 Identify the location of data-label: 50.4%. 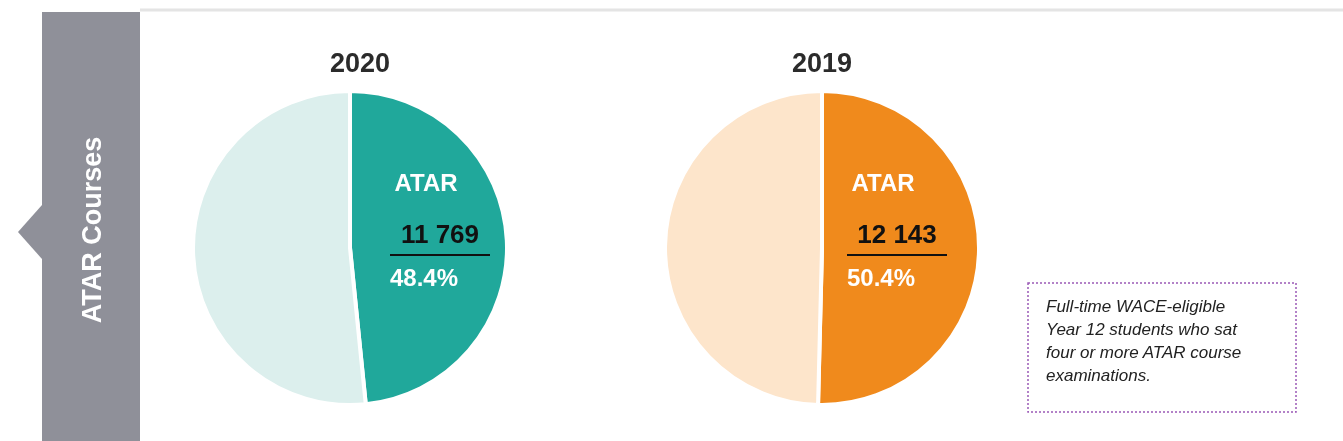
(881, 277).